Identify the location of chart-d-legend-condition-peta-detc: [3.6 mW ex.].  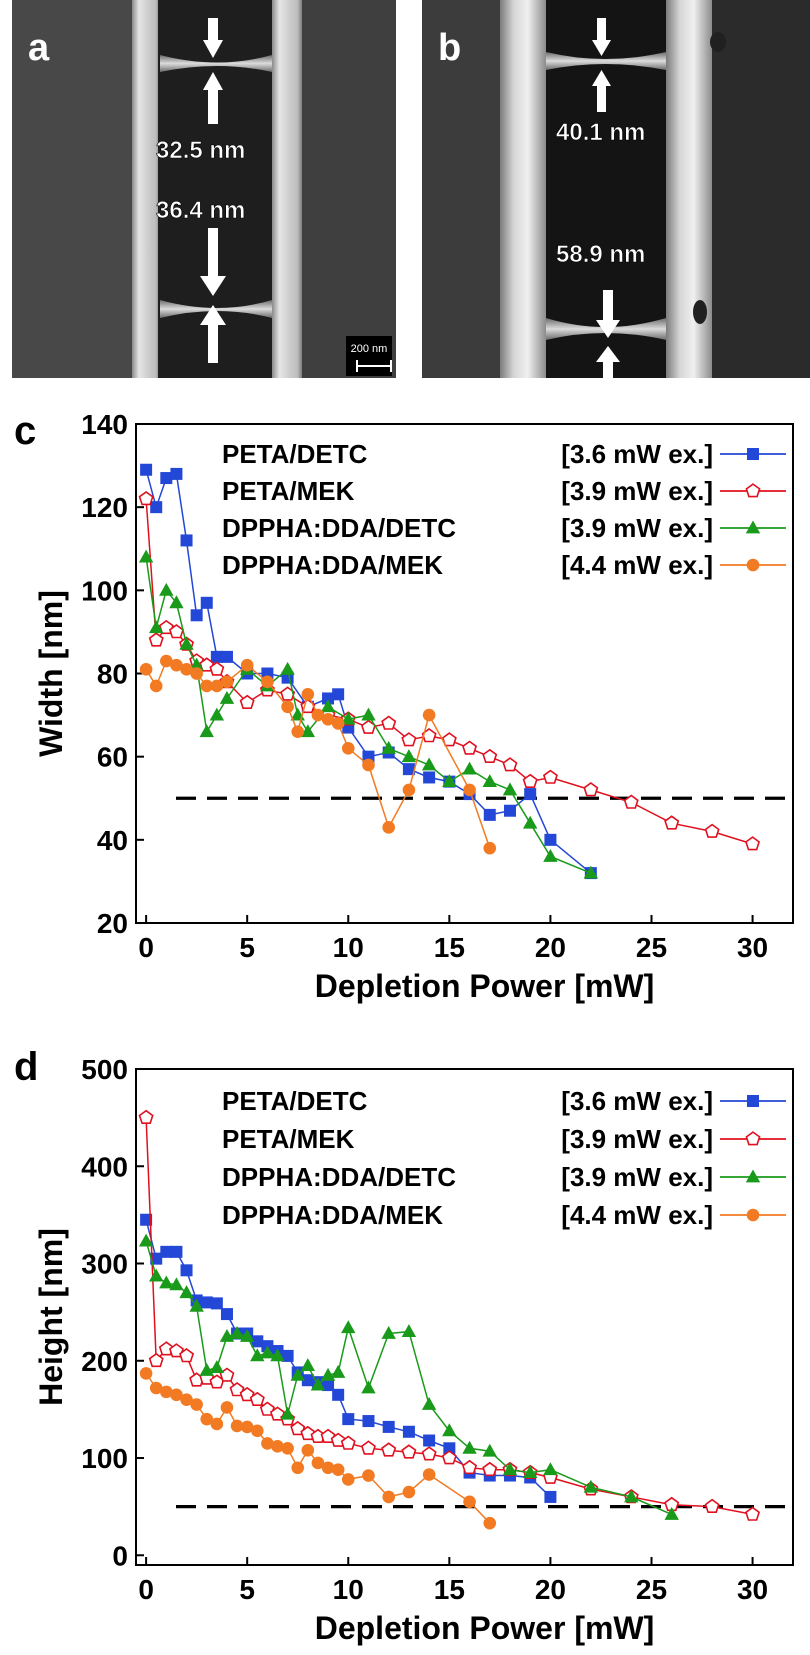
(637, 1101).